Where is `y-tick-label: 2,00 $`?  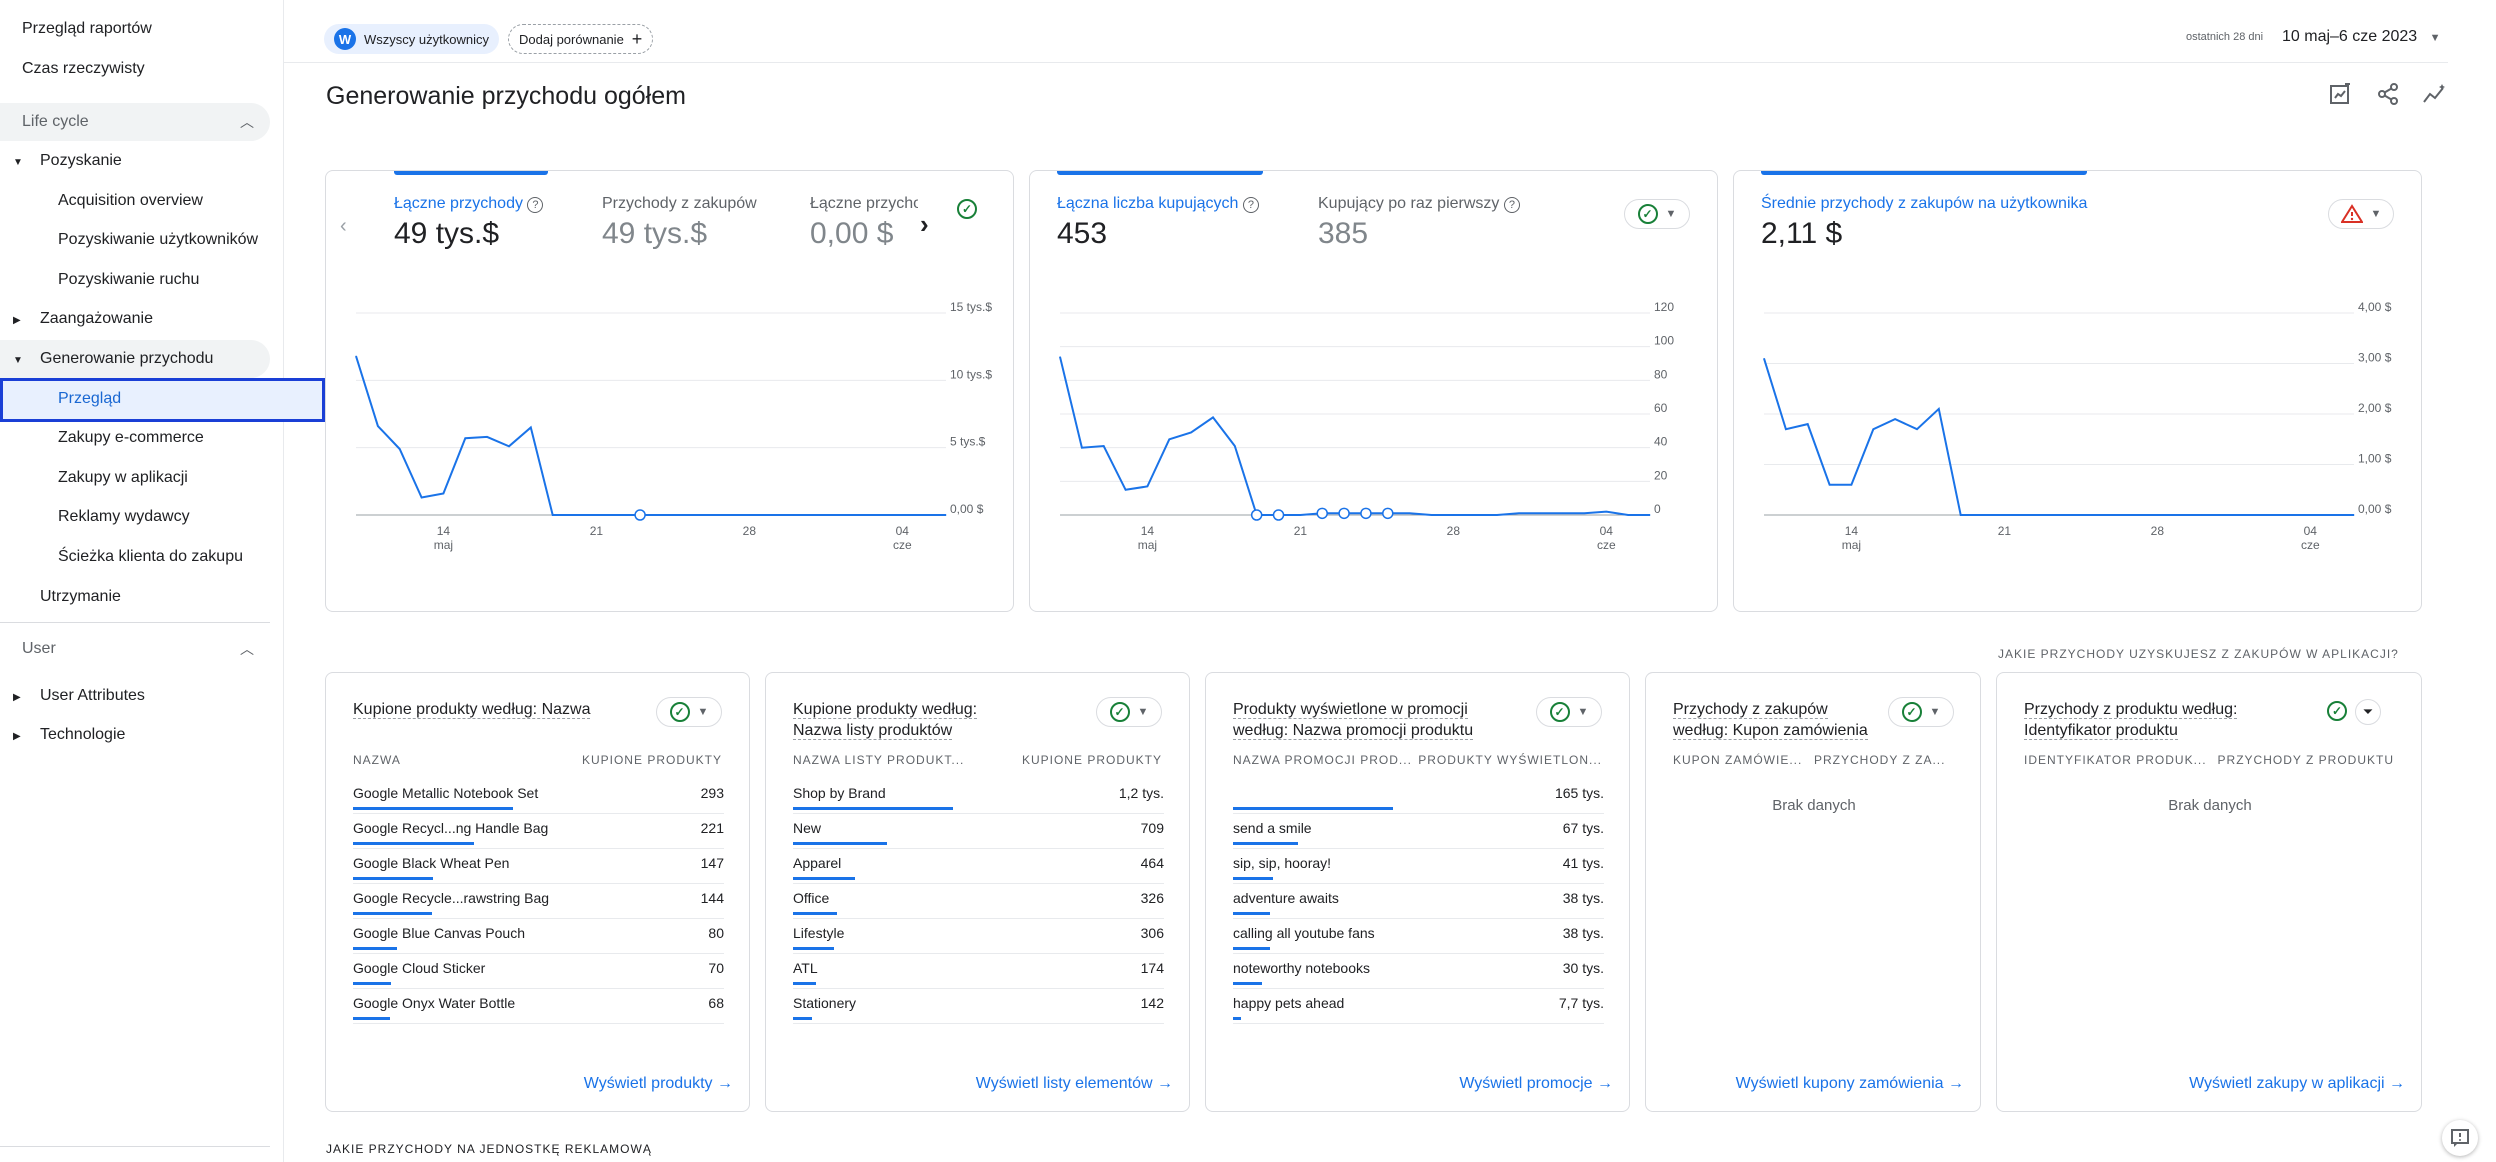 y-tick-label: 2,00 $ is located at coordinates (2375, 408).